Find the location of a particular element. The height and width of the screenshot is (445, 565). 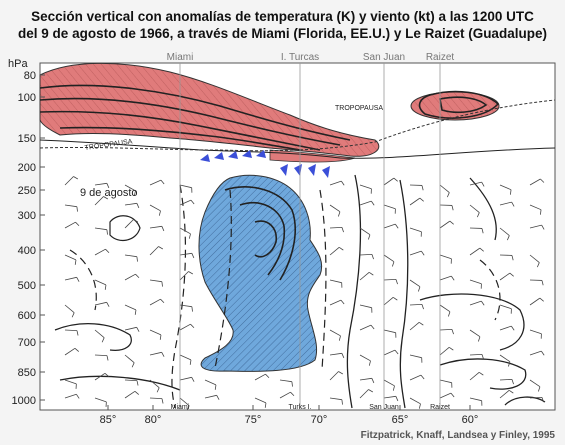

station-labels-top: Miami I. Turcas San Juan Raizet is located at coordinates (311, 57).